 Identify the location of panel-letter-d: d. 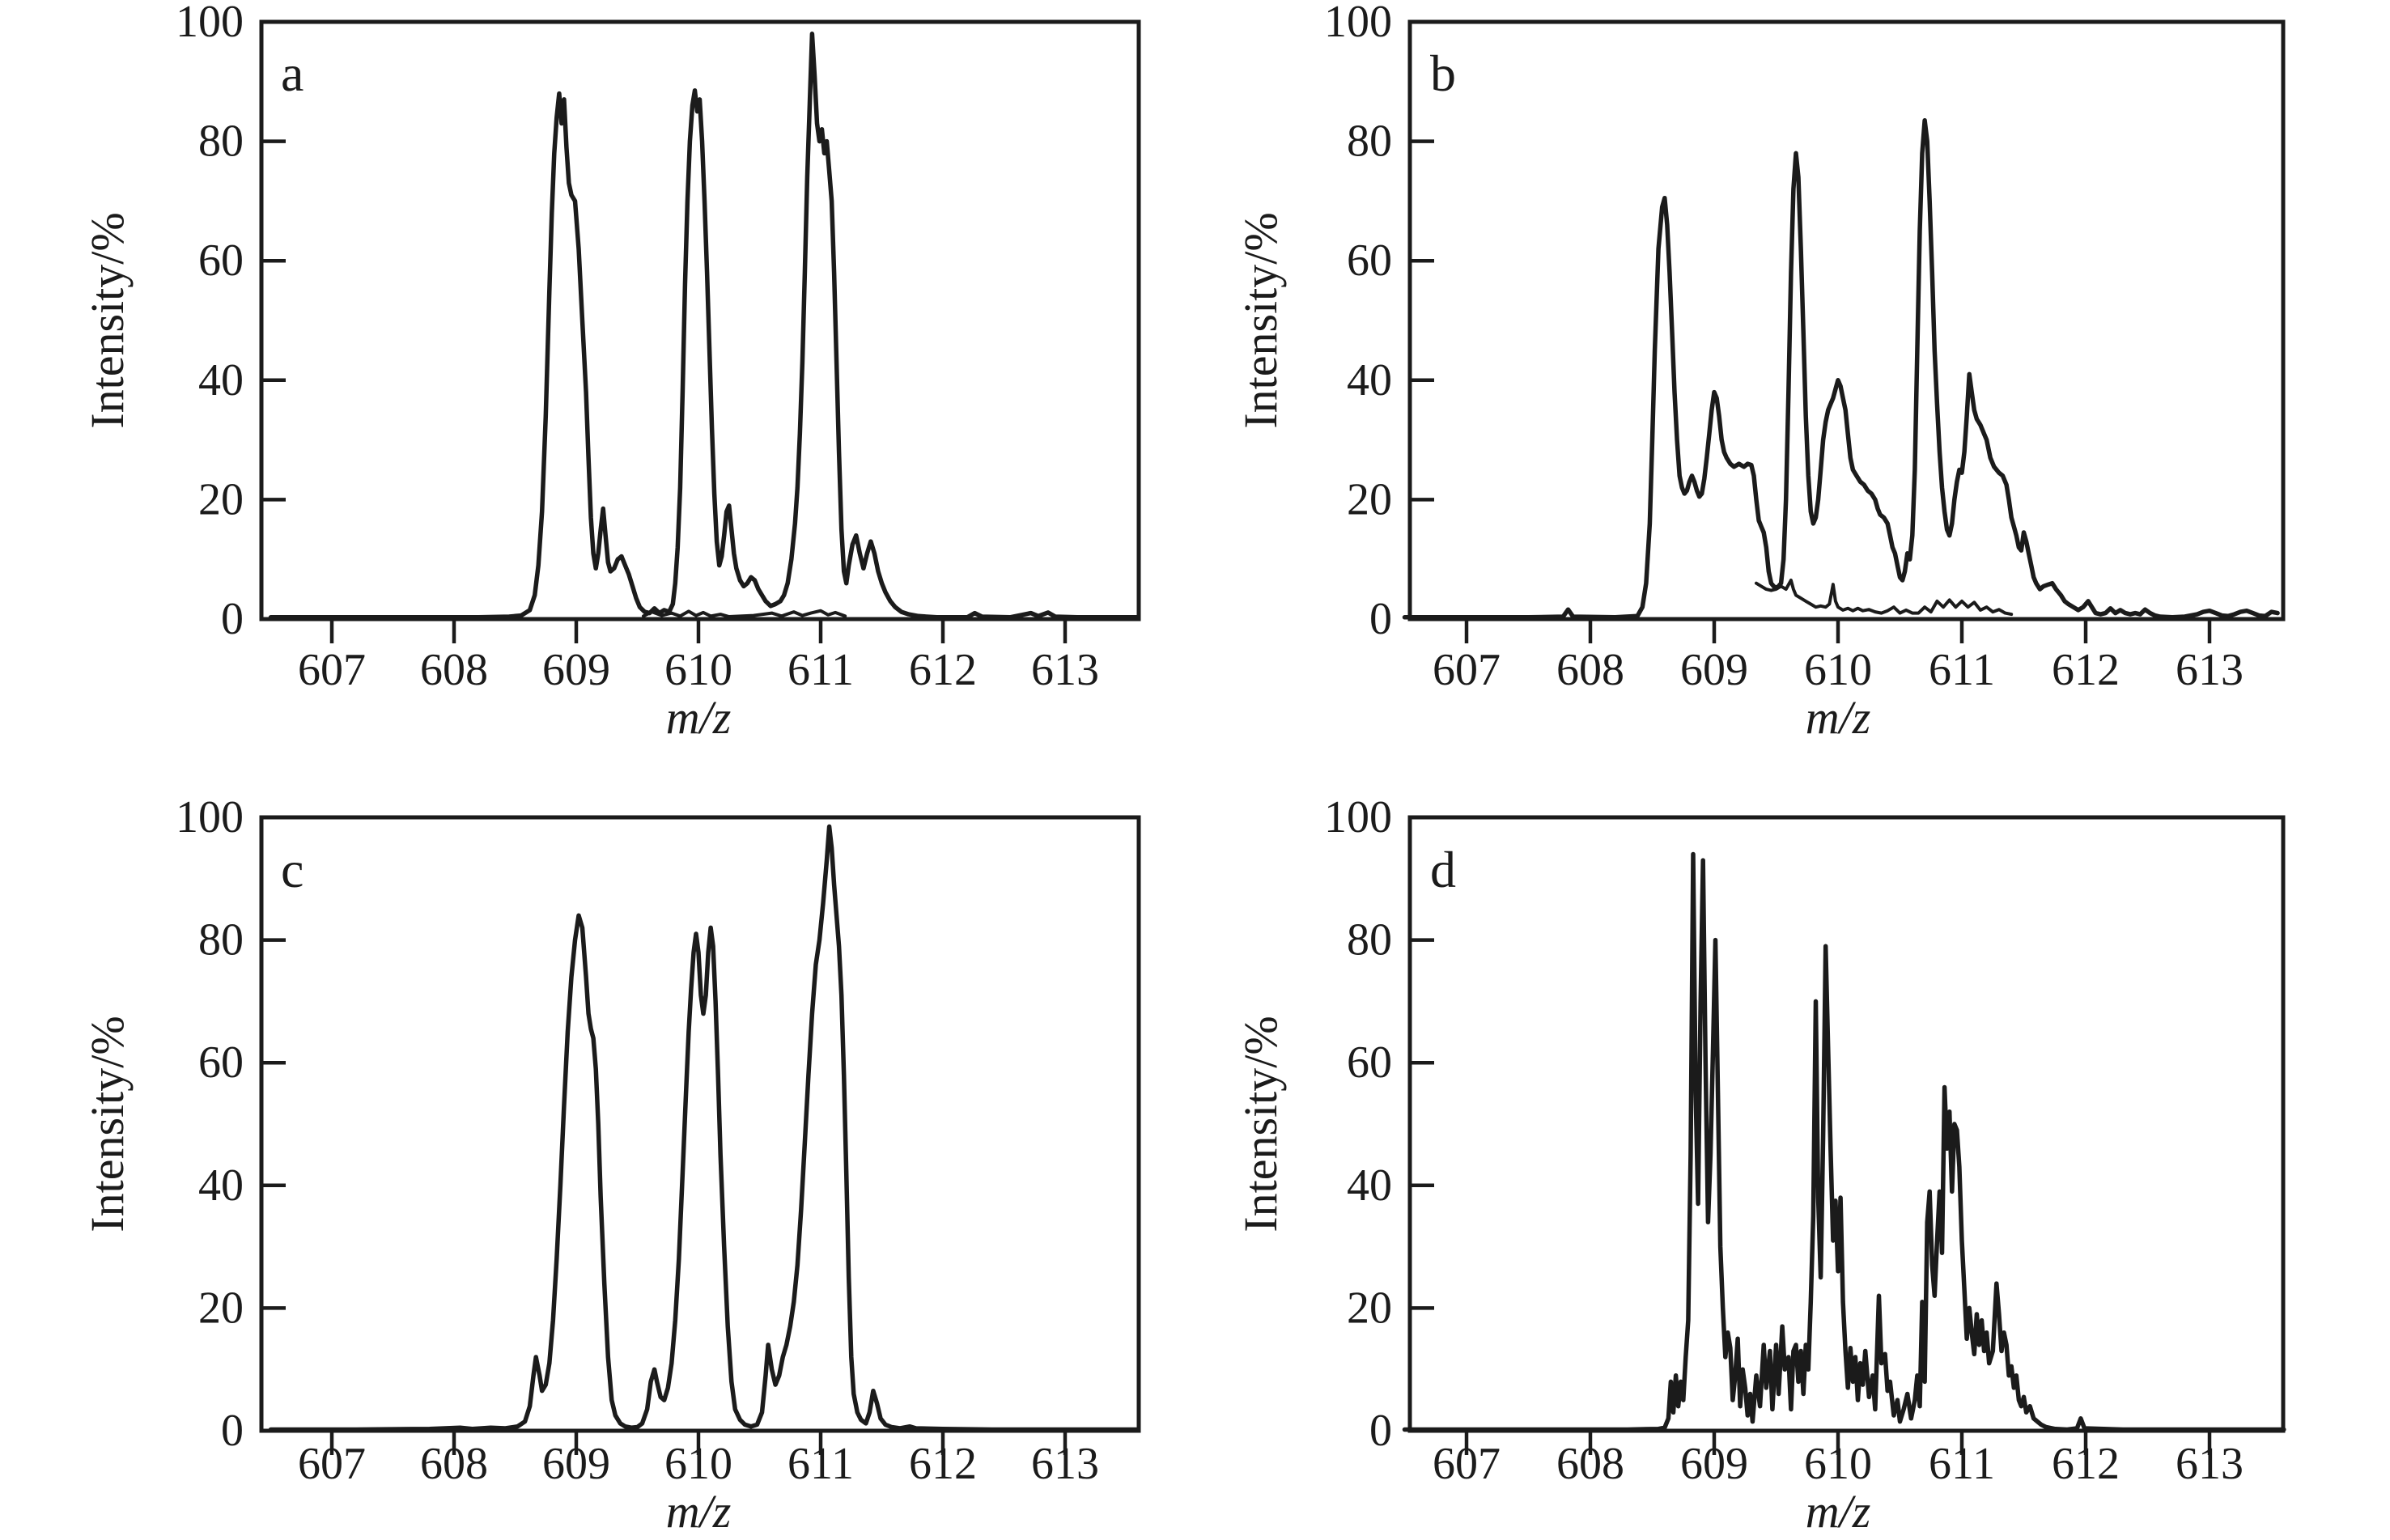
(1443, 869).